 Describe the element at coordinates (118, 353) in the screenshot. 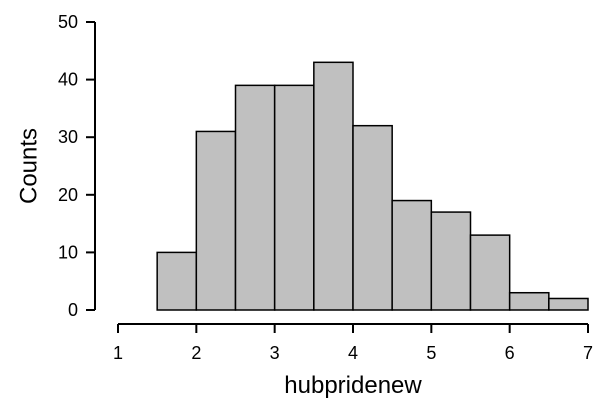

I see `x-tick-label: 1` at that location.